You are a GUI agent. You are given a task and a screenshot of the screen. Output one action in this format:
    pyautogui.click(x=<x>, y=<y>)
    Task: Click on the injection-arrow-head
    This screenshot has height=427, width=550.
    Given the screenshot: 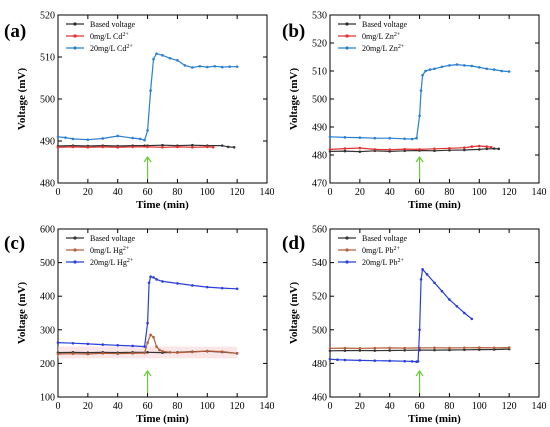 What is the action you would take?
    pyautogui.click(x=419, y=373)
    